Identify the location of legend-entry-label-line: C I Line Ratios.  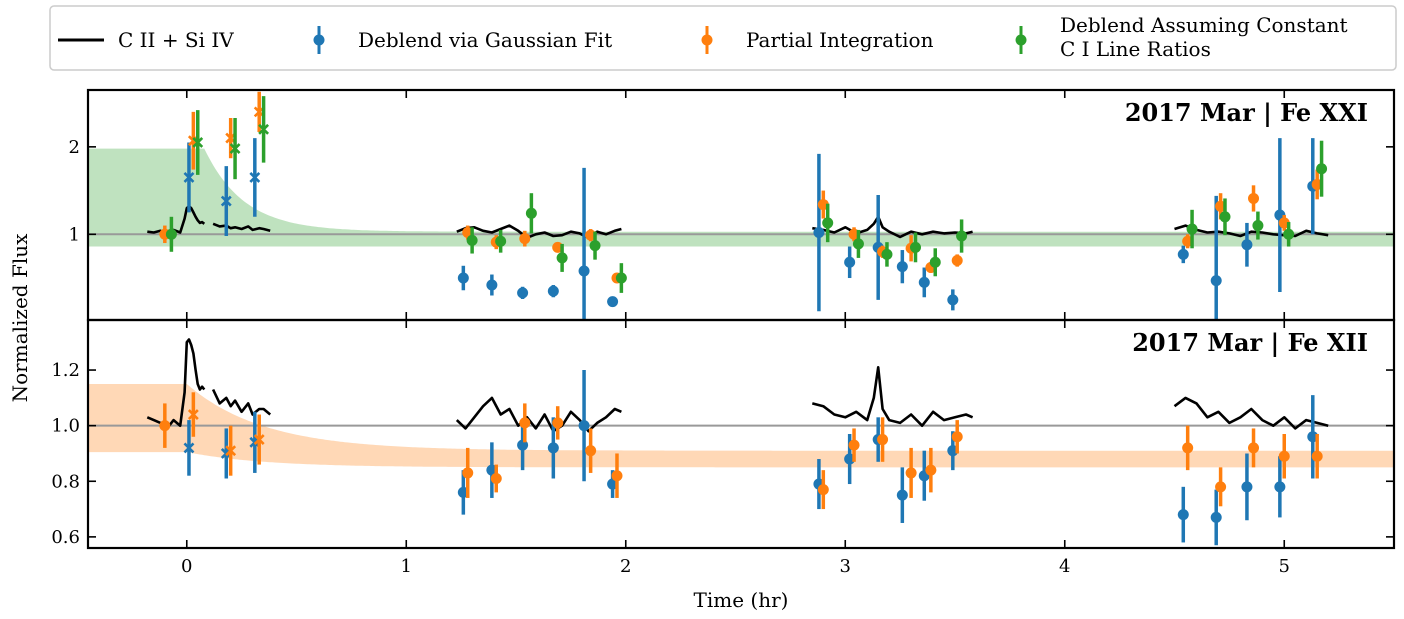
(1135, 49).